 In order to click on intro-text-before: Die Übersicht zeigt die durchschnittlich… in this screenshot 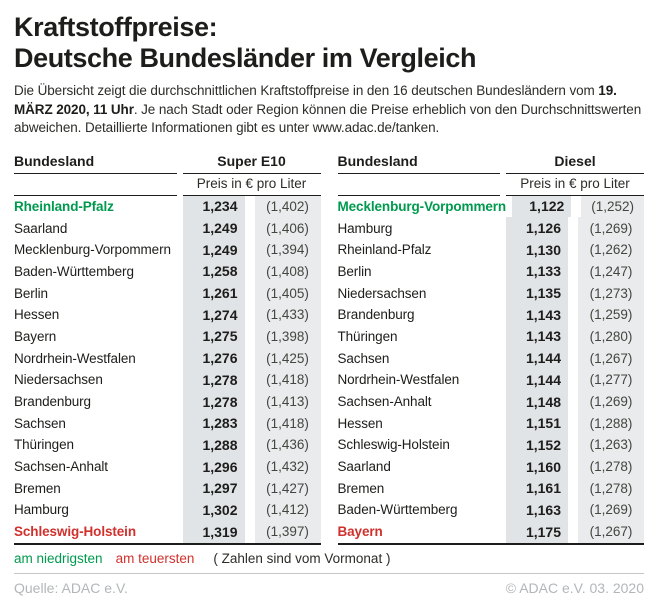, I will do `click(306, 90)`.